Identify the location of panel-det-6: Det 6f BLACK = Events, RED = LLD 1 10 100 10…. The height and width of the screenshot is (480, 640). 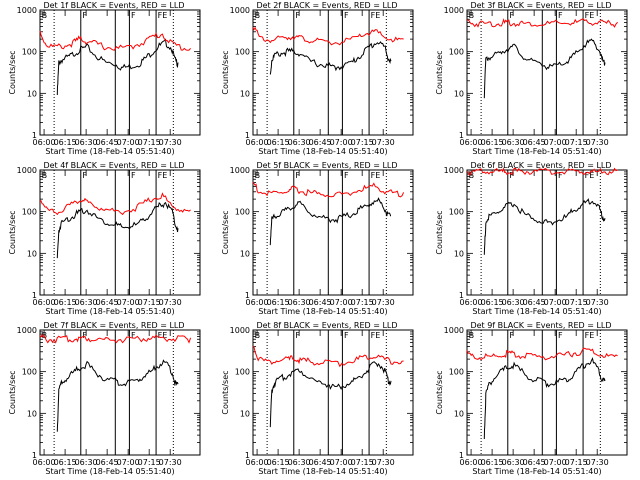
(531, 238).